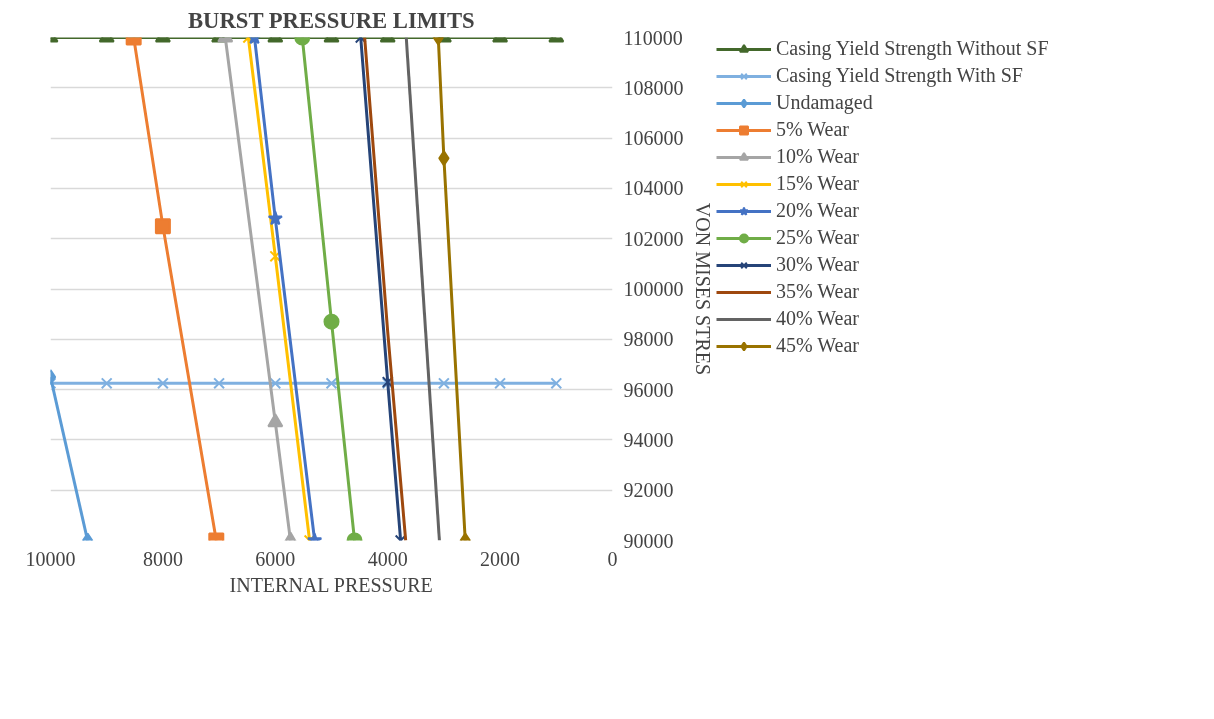  I want to click on x-tick-label: 2000, so click(500, 558).